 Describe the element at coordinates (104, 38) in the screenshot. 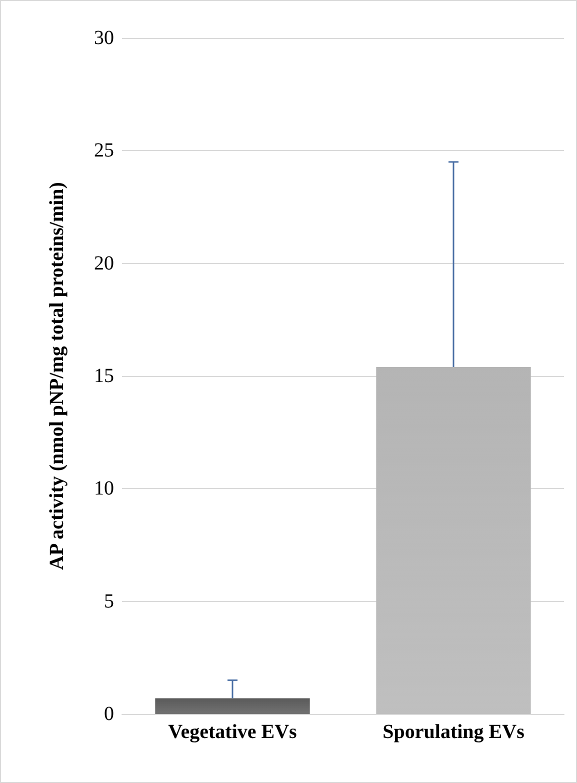

I see `y-tick-label: 30` at that location.